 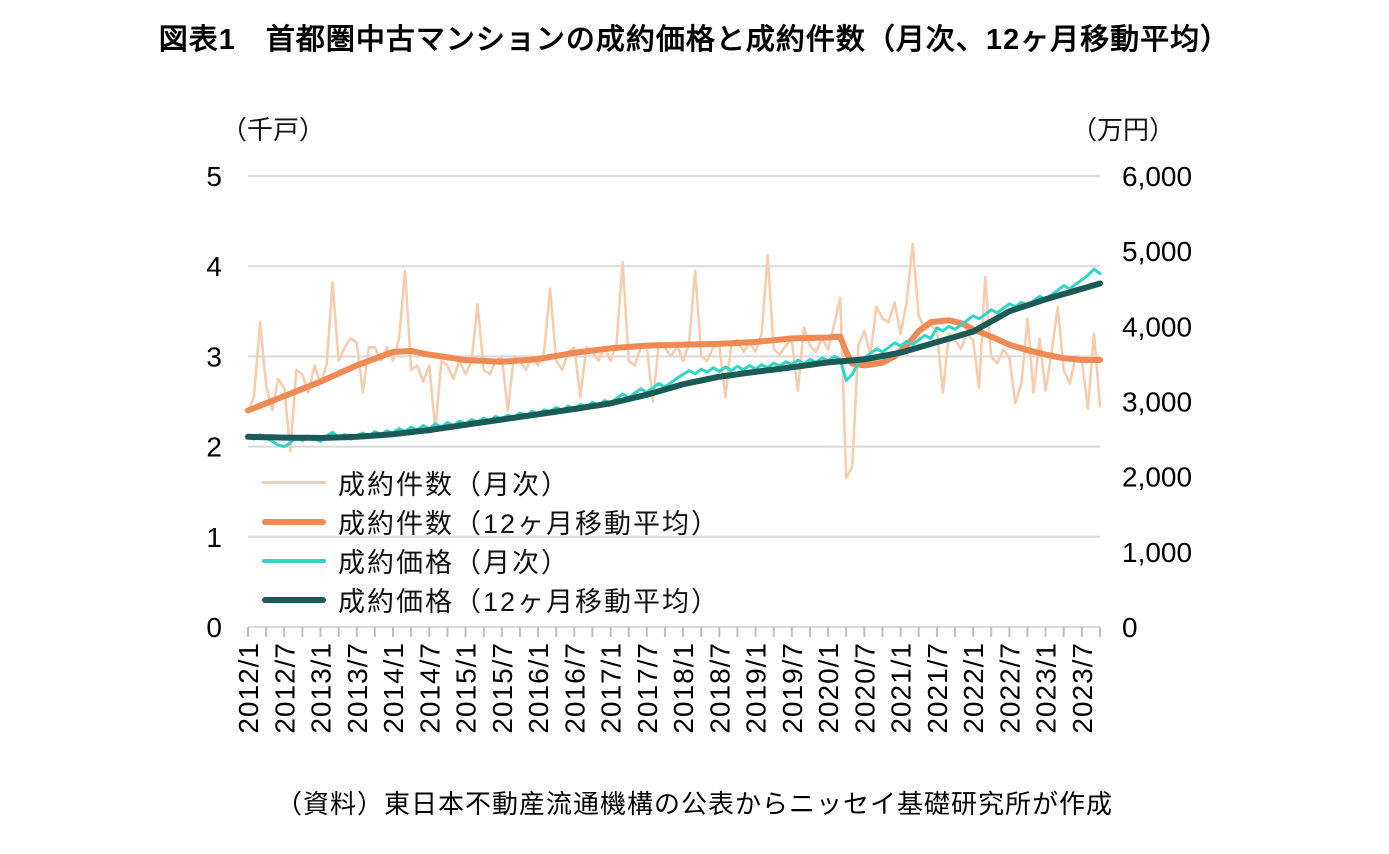 I want to click on x-tick-label: 2018/7, so click(x=719, y=688).